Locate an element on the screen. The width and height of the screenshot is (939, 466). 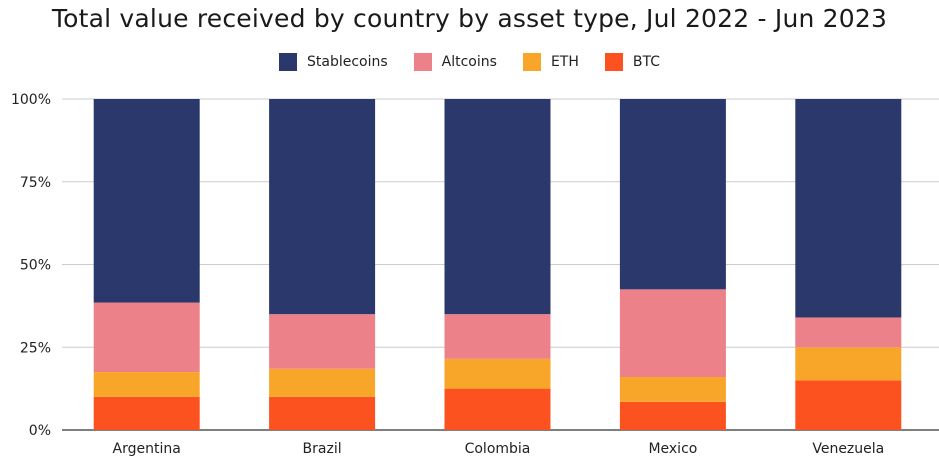
x-tick-label: Venezuela is located at coordinates (848, 449).